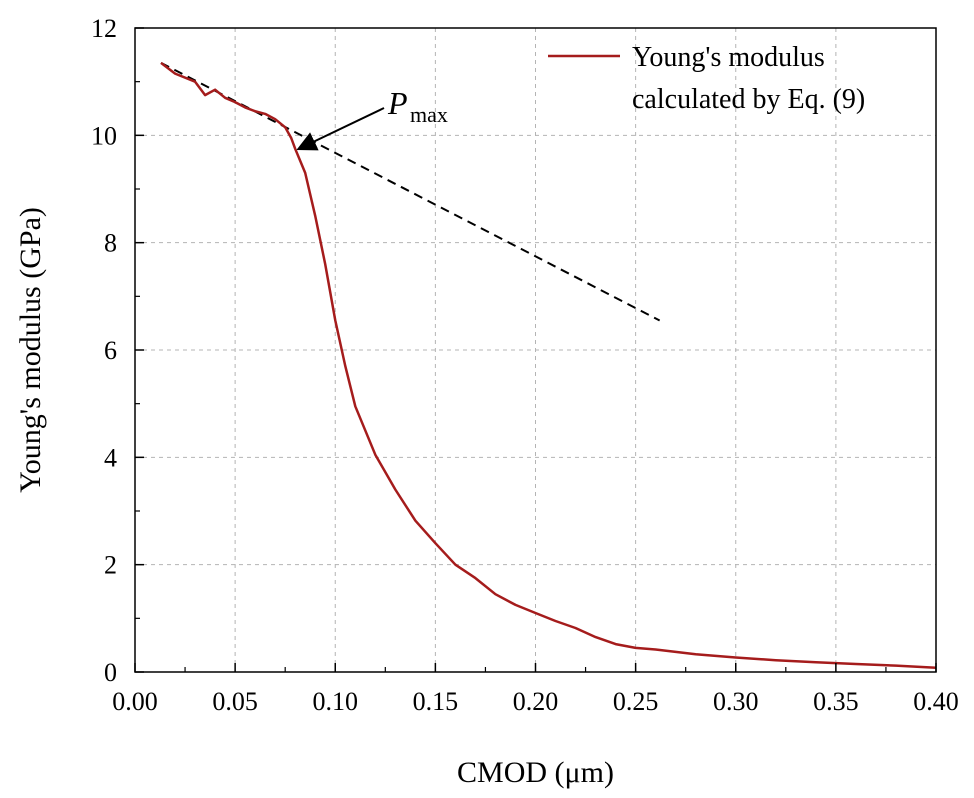 This screenshot has width=974, height=798. What do you see at coordinates (636, 701) in the screenshot?
I see `x-tick-label: 0.25` at bounding box center [636, 701].